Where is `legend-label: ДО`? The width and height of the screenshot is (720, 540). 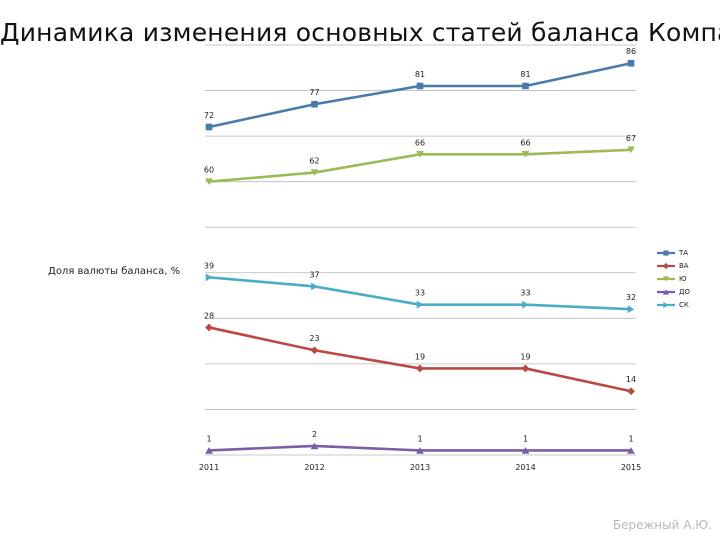 legend-label: ДО is located at coordinates (684, 291).